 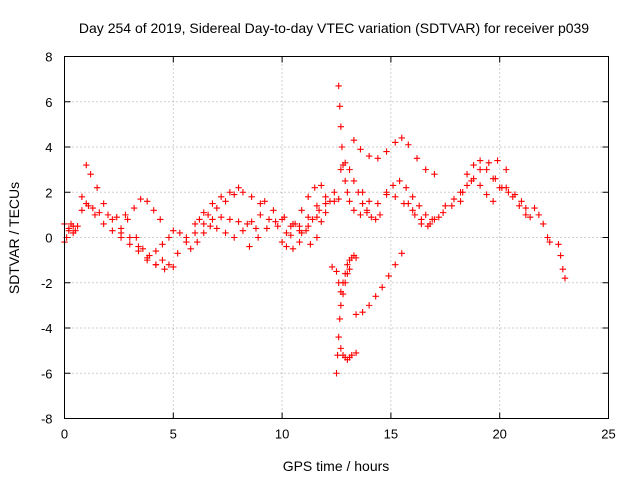 What do you see at coordinates (344, 273) in the screenshot?
I see `series-s30` at bounding box center [344, 273].